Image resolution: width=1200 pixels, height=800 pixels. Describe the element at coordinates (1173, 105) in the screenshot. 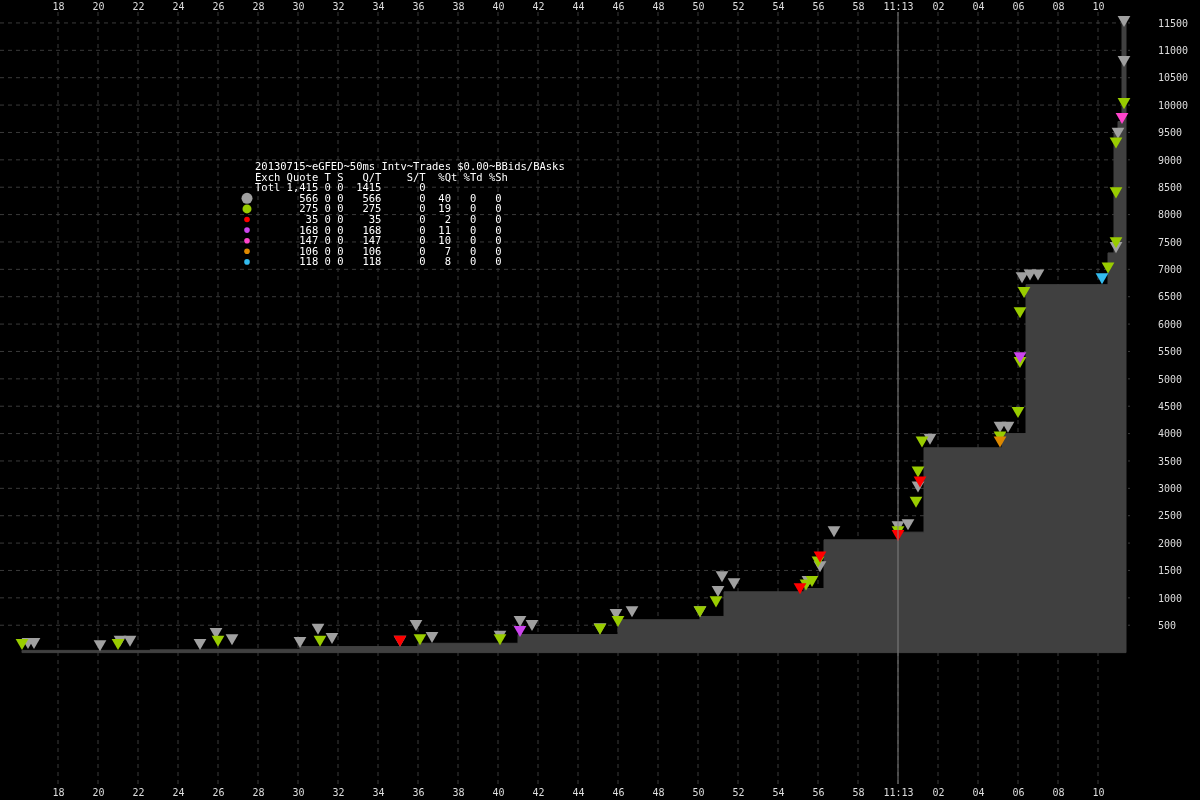

I see `y-tick-label: 10000` at that location.